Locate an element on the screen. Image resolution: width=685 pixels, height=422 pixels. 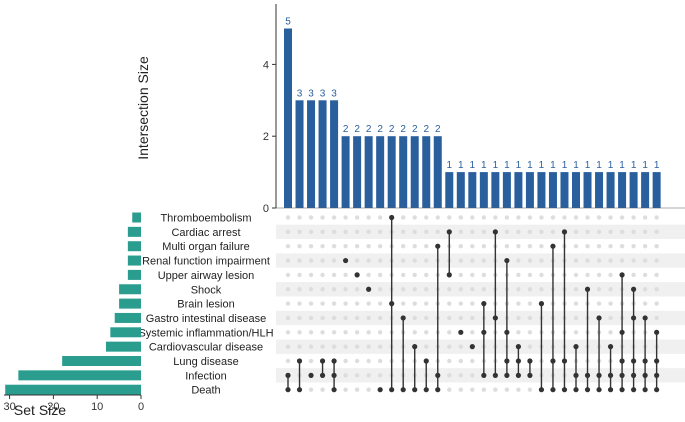
y-tick-label: 0 is located at coordinates (266, 209).